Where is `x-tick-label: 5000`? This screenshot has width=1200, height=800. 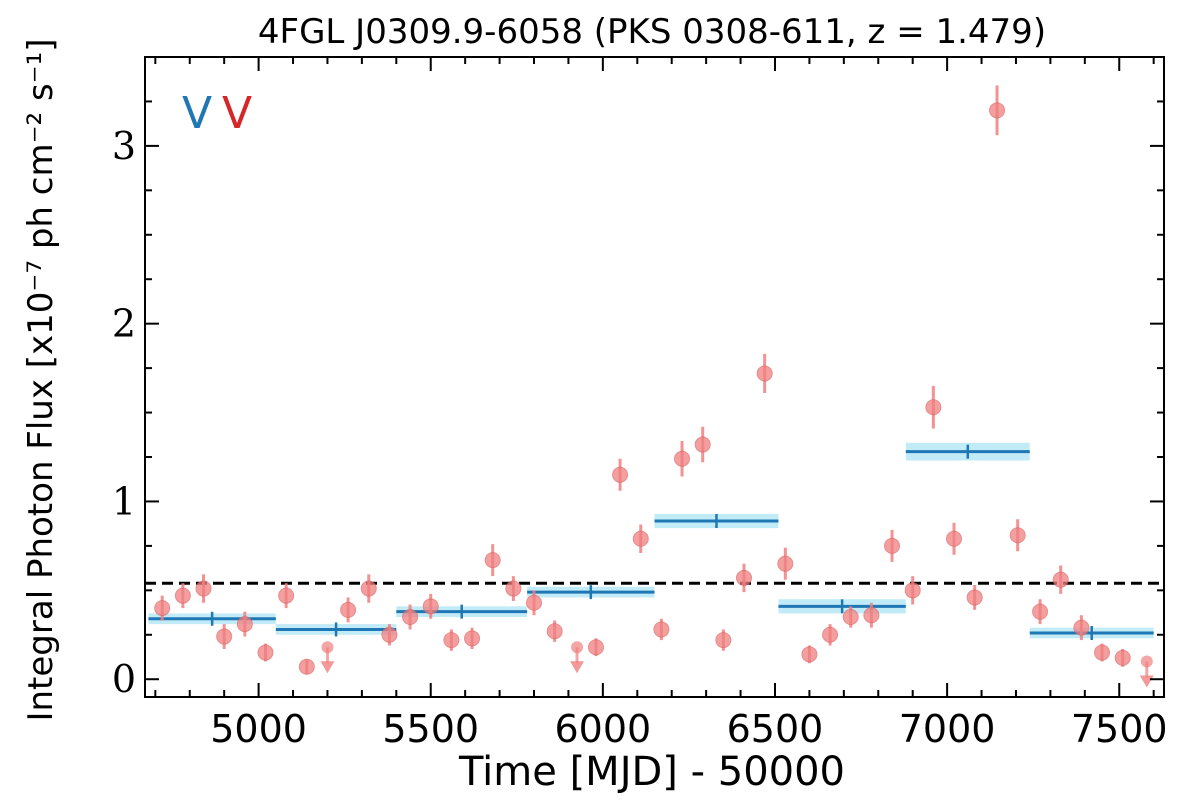 x-tick-label: 5000 is located at coordinates (258, 729).